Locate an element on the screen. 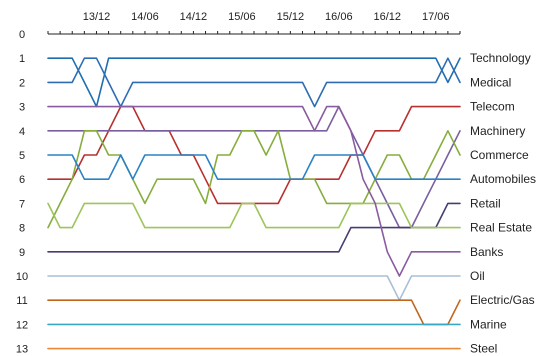 This screenshot has width=556, height=356. x-axis: 13/12 14/06 14/12 15/06 15/12 16/06 16/12 17/06 is located at coordinates (254, 23).